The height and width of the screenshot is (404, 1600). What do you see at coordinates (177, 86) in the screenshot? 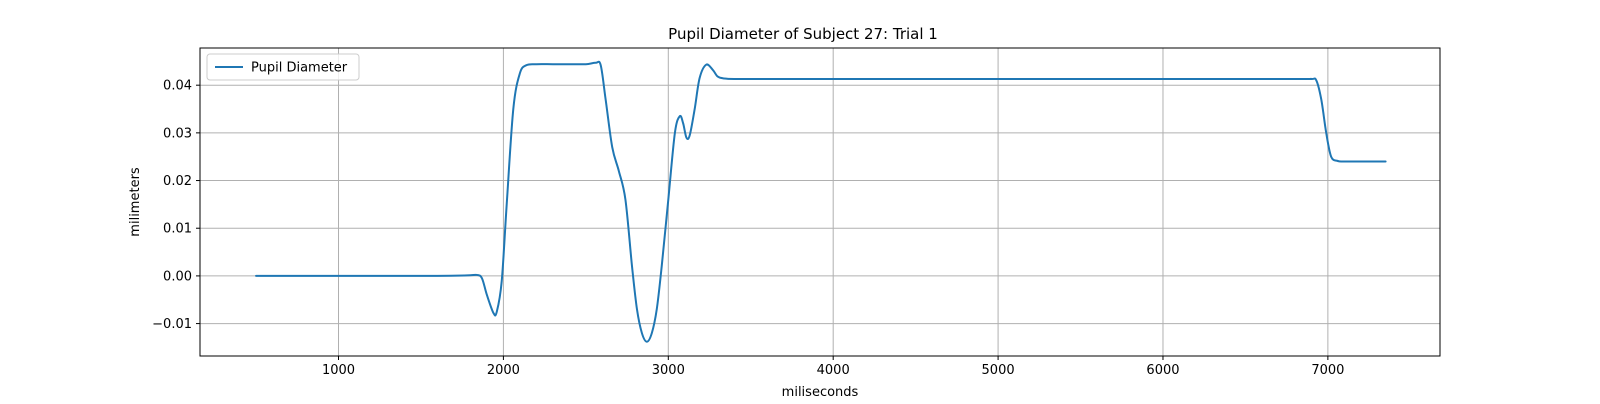
I see `y-tick-label: 0.04` at bounding box center [177, 86].